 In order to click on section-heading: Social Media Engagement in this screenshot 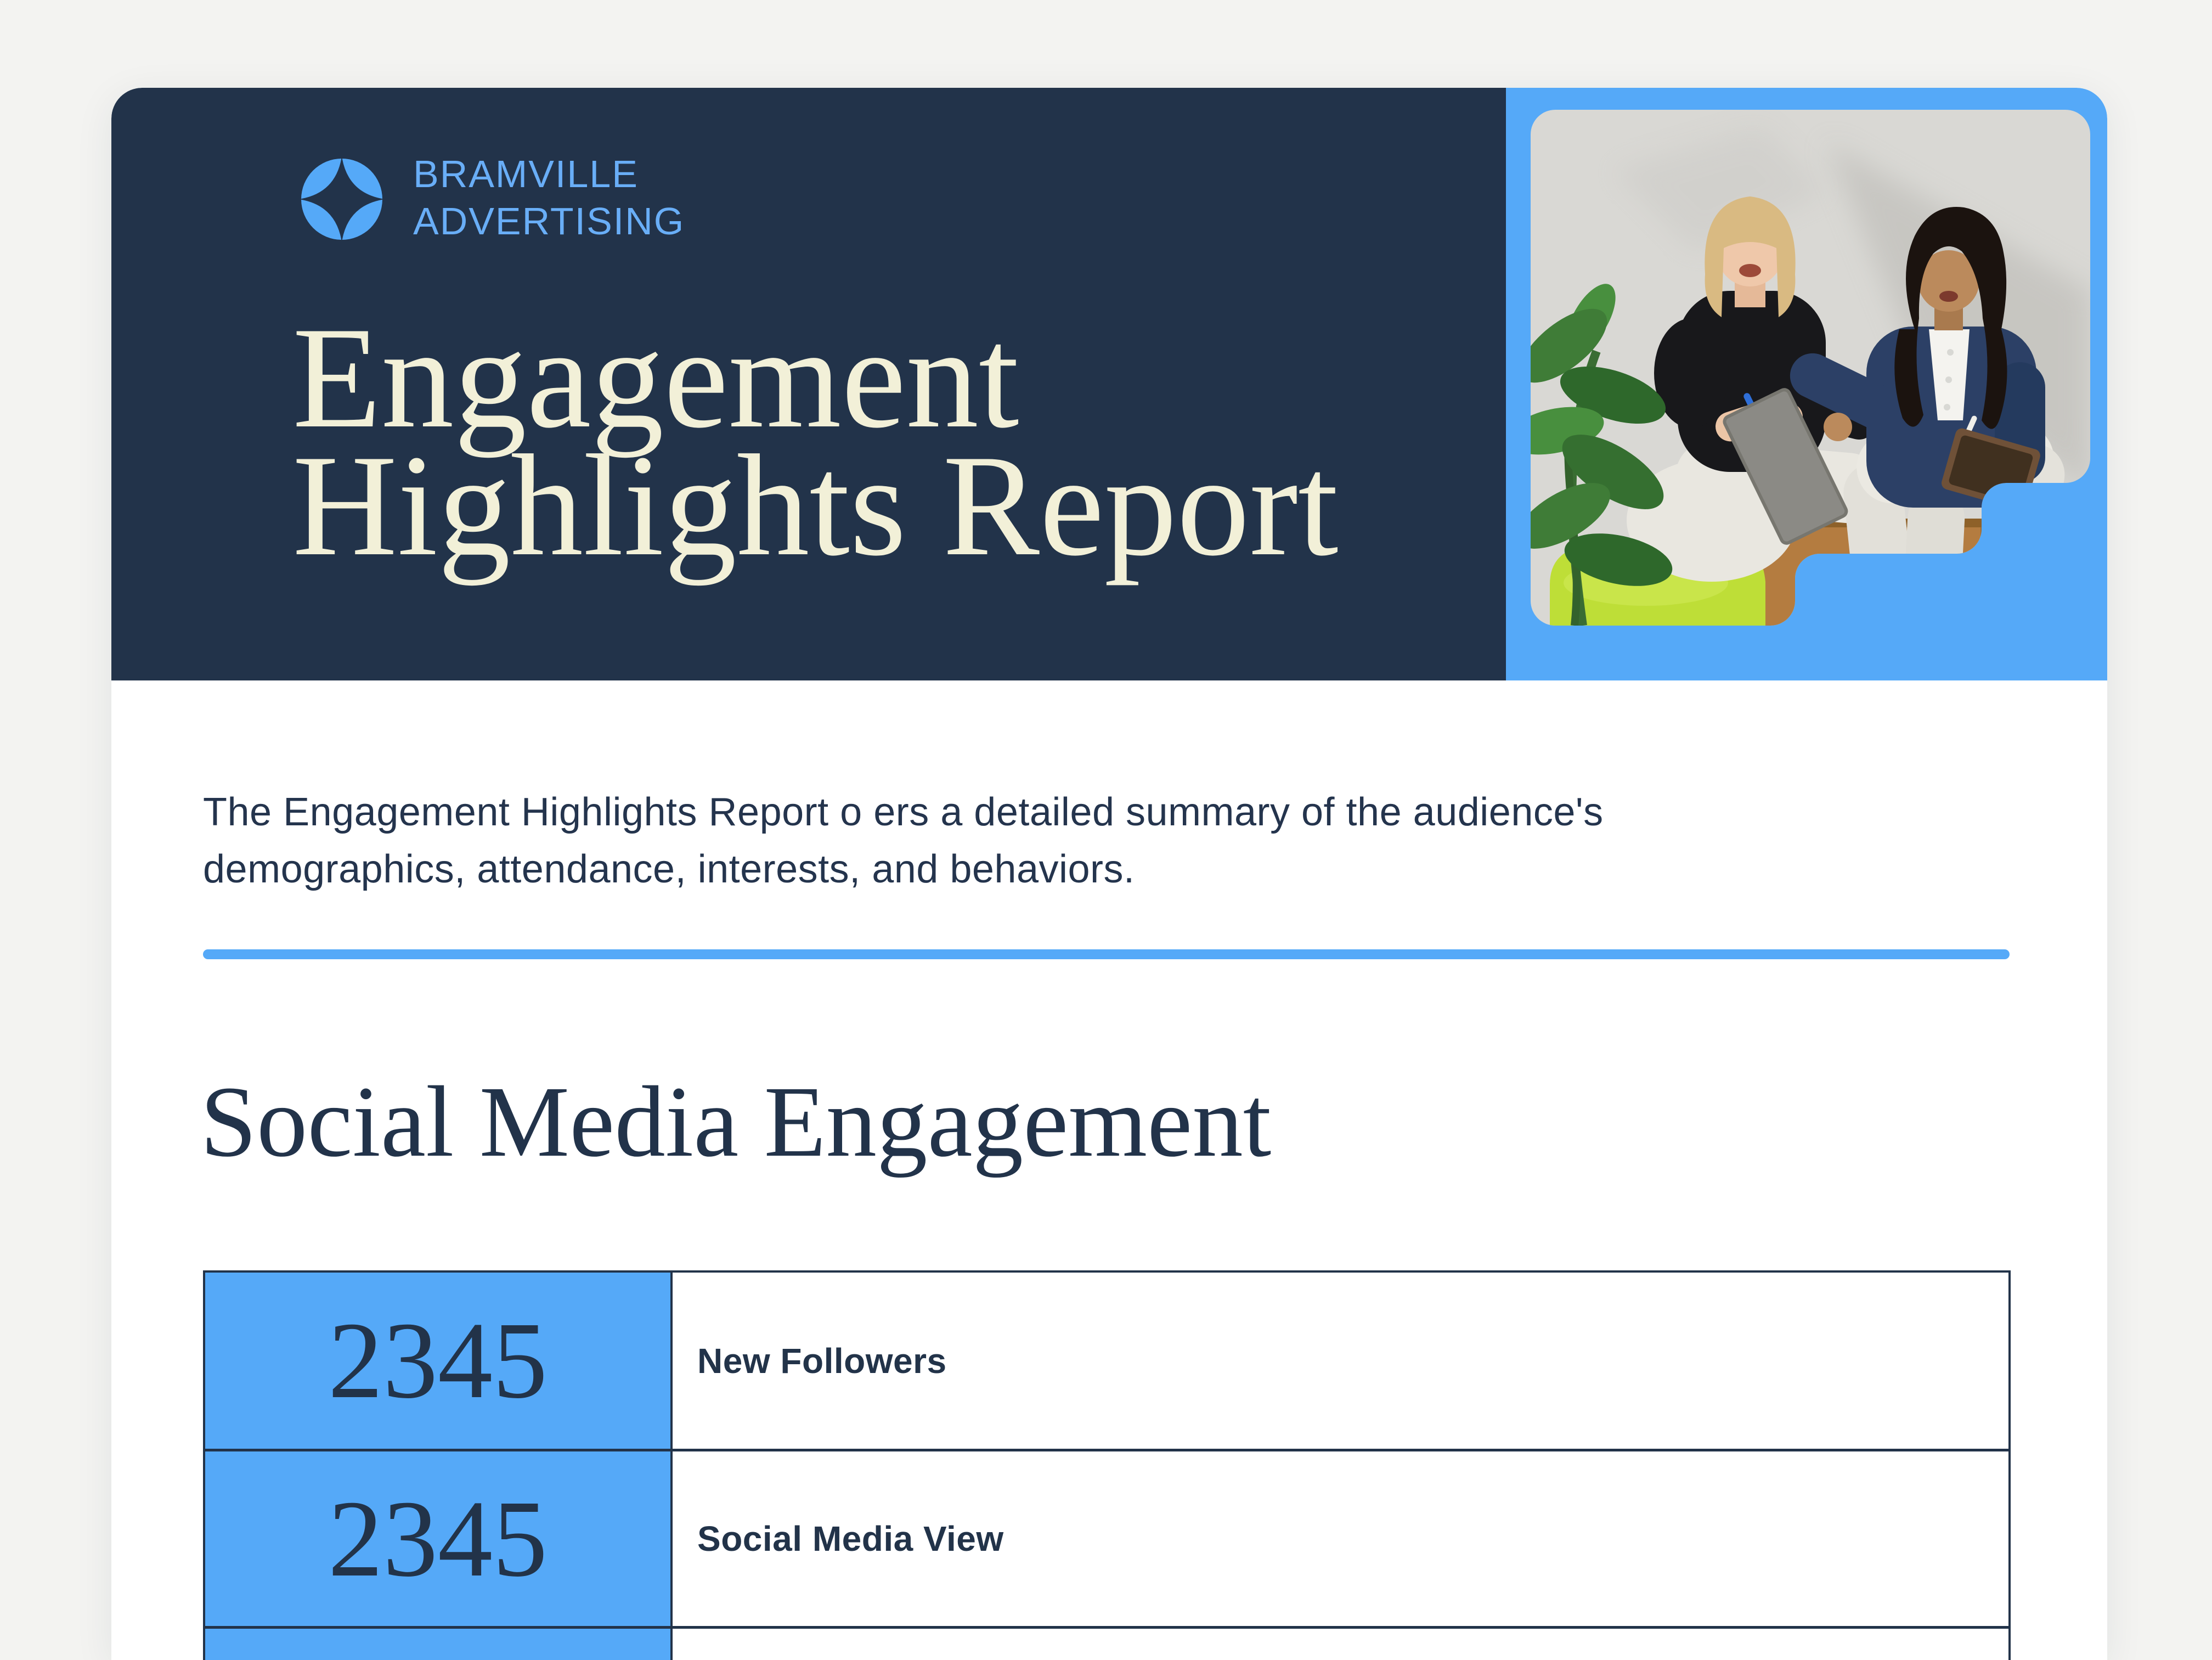, I will do `click(736, 1122)`.